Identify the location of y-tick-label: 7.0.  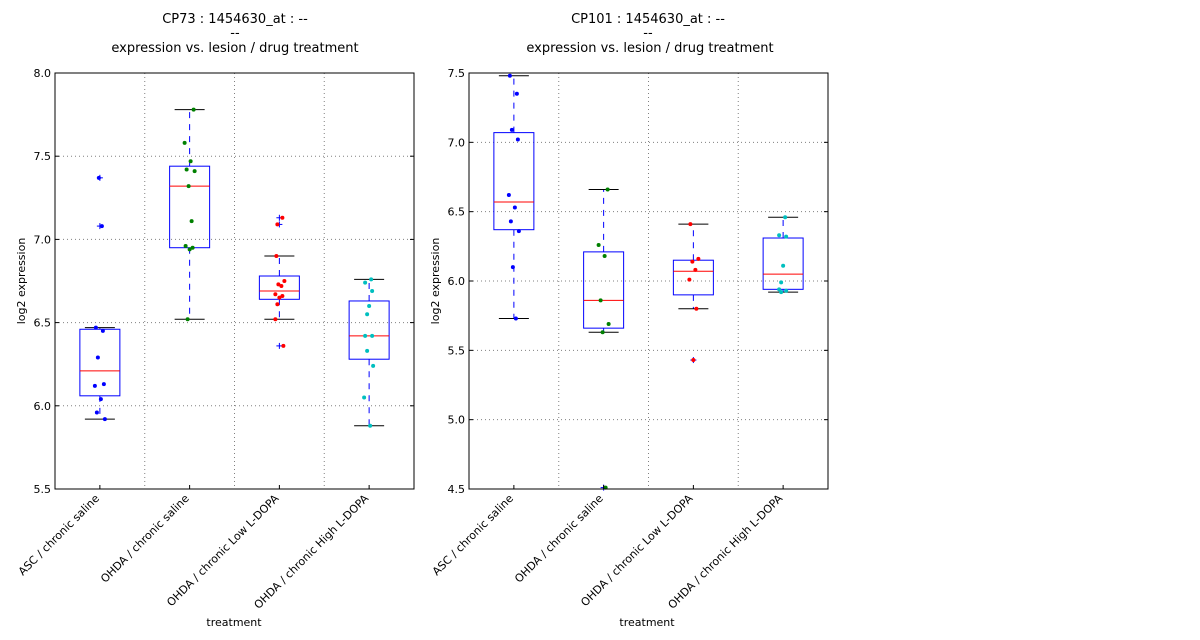
(43, 239).